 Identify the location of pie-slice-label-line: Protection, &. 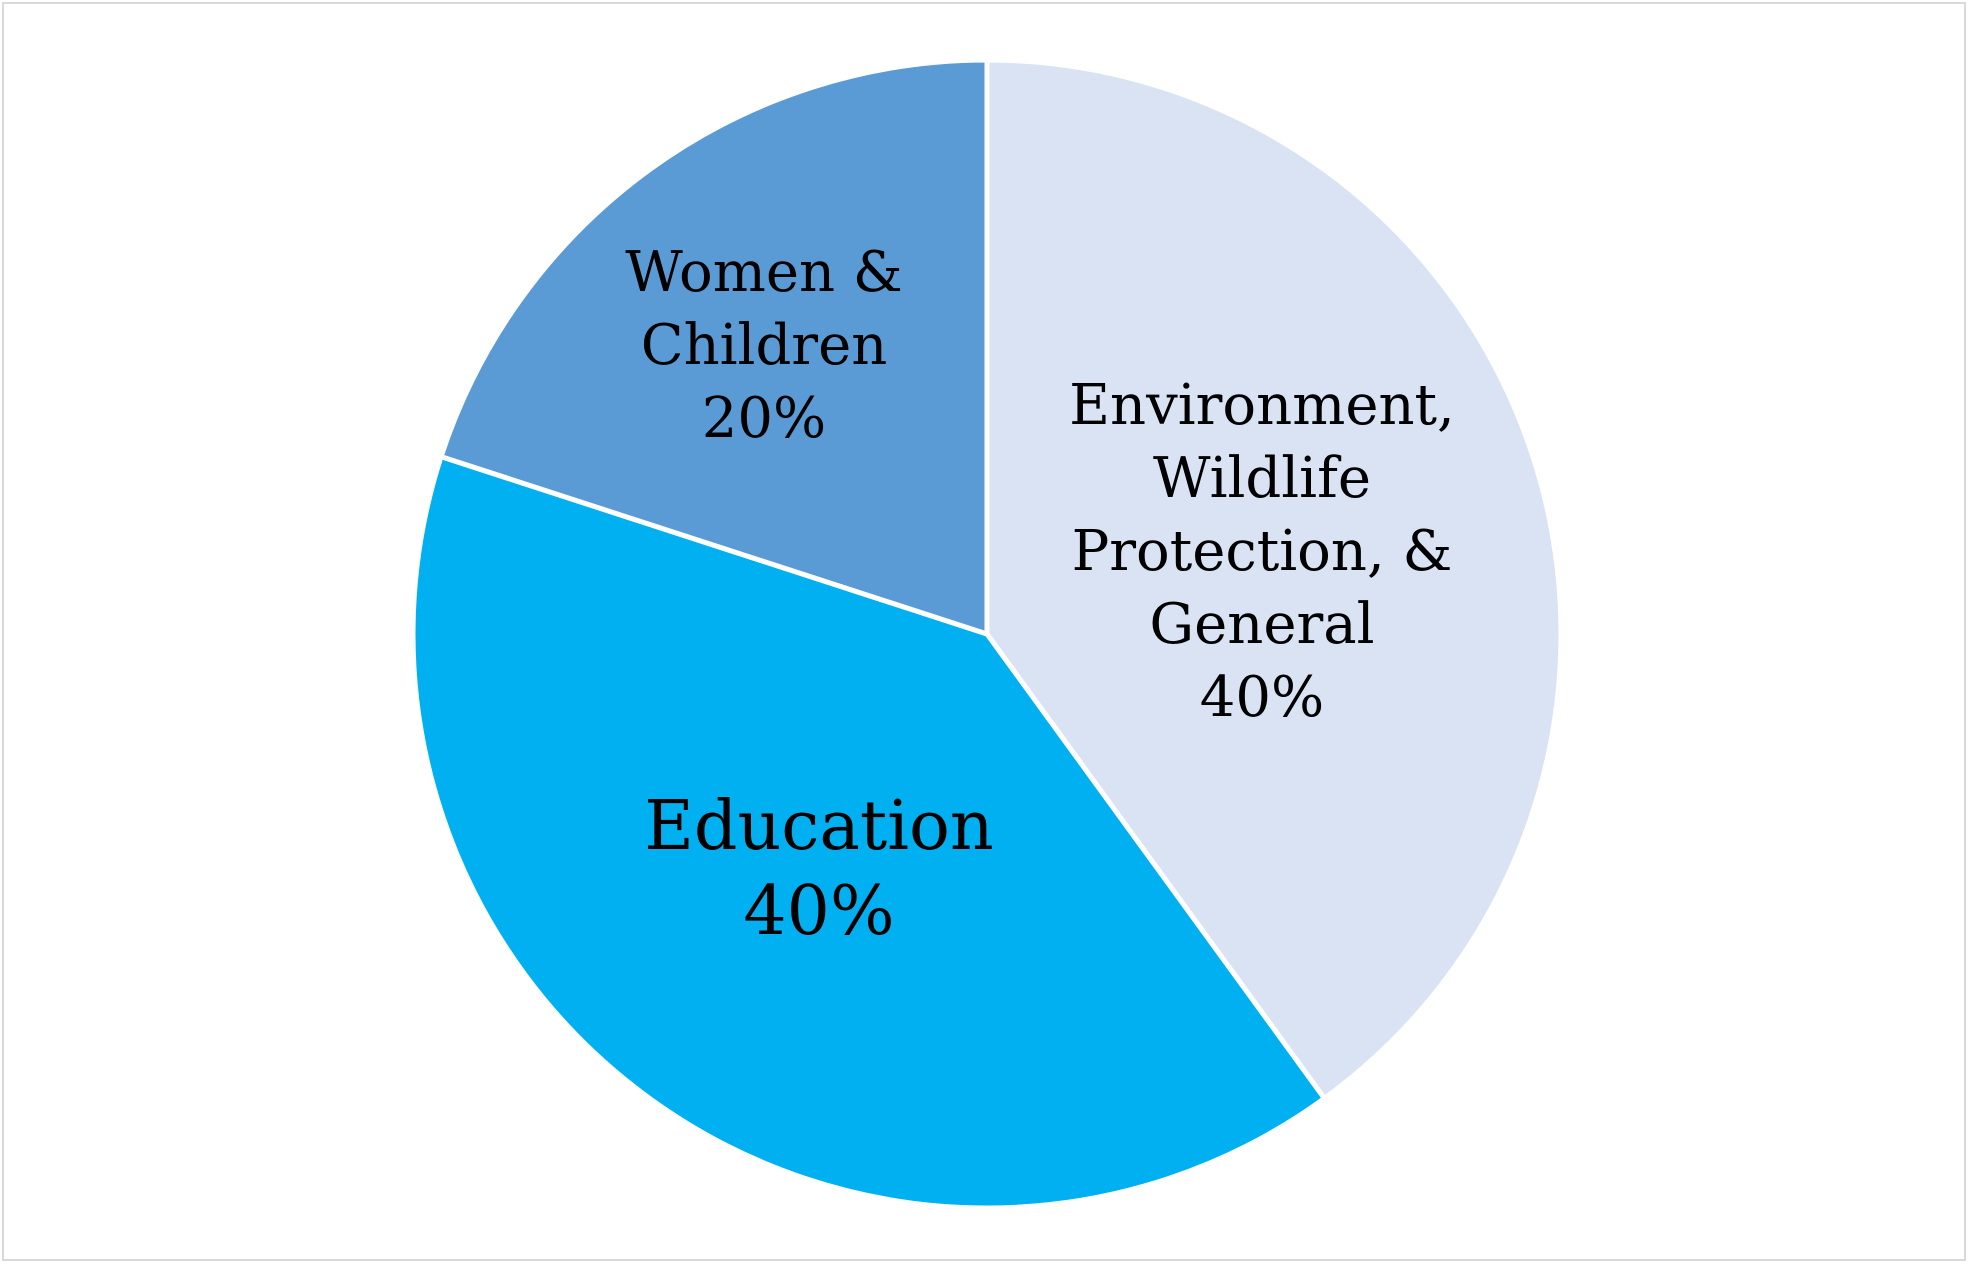
(1262, 551).